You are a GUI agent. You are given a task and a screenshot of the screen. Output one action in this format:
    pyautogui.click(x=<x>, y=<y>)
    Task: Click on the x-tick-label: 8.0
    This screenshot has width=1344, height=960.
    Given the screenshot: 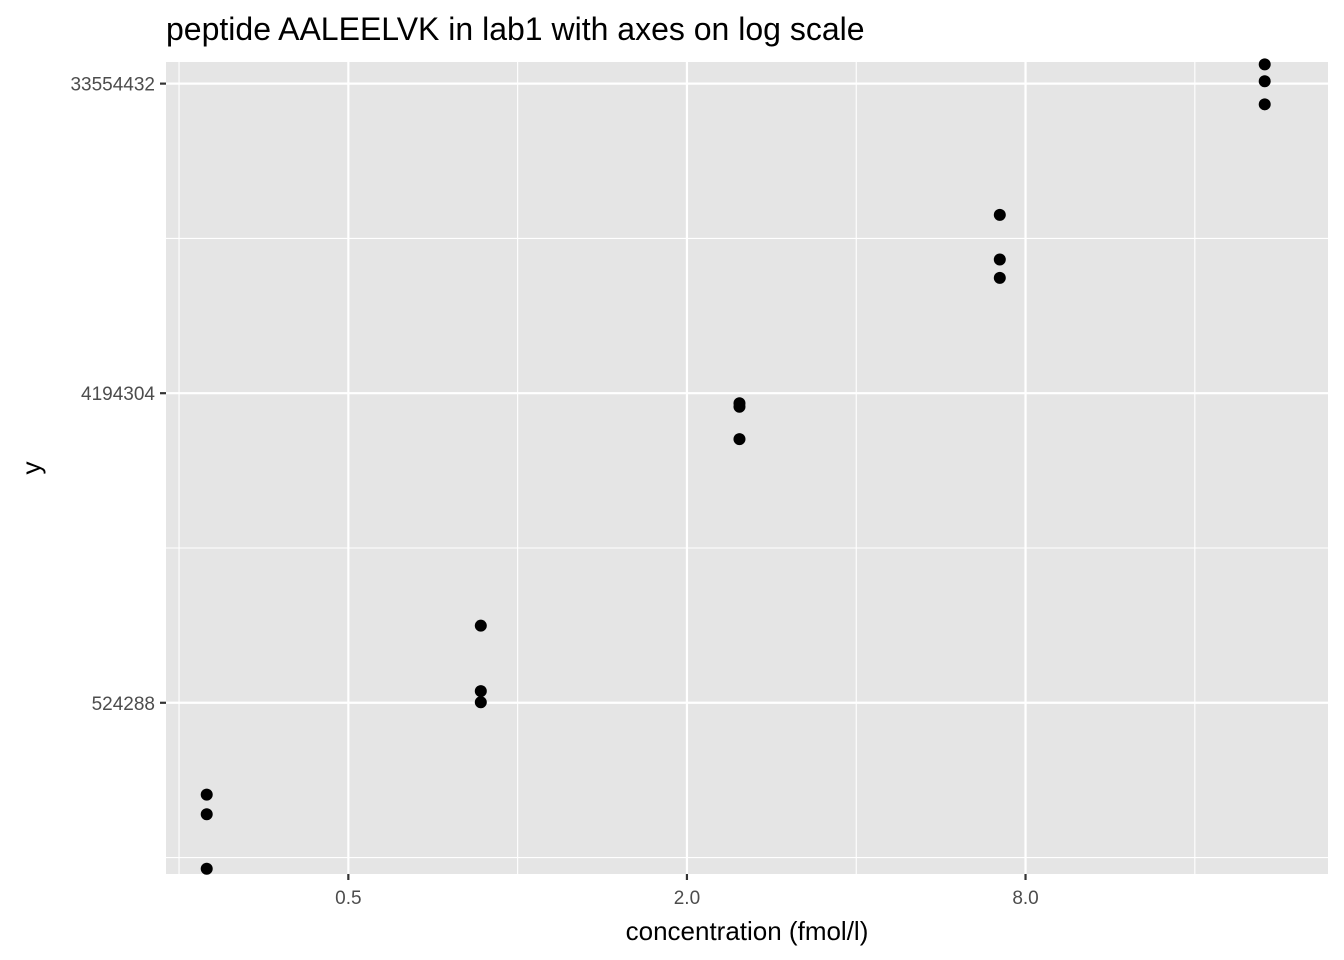 What is the action you would take?
    pyautogui.click(x=1025, y=898)
    